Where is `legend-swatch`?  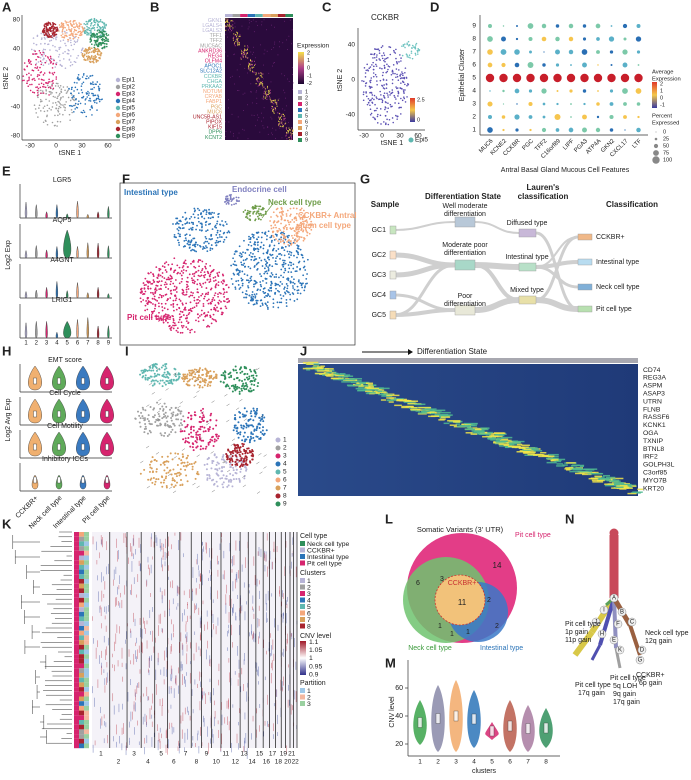
legend-swatch is located at coordinates (278, 456).